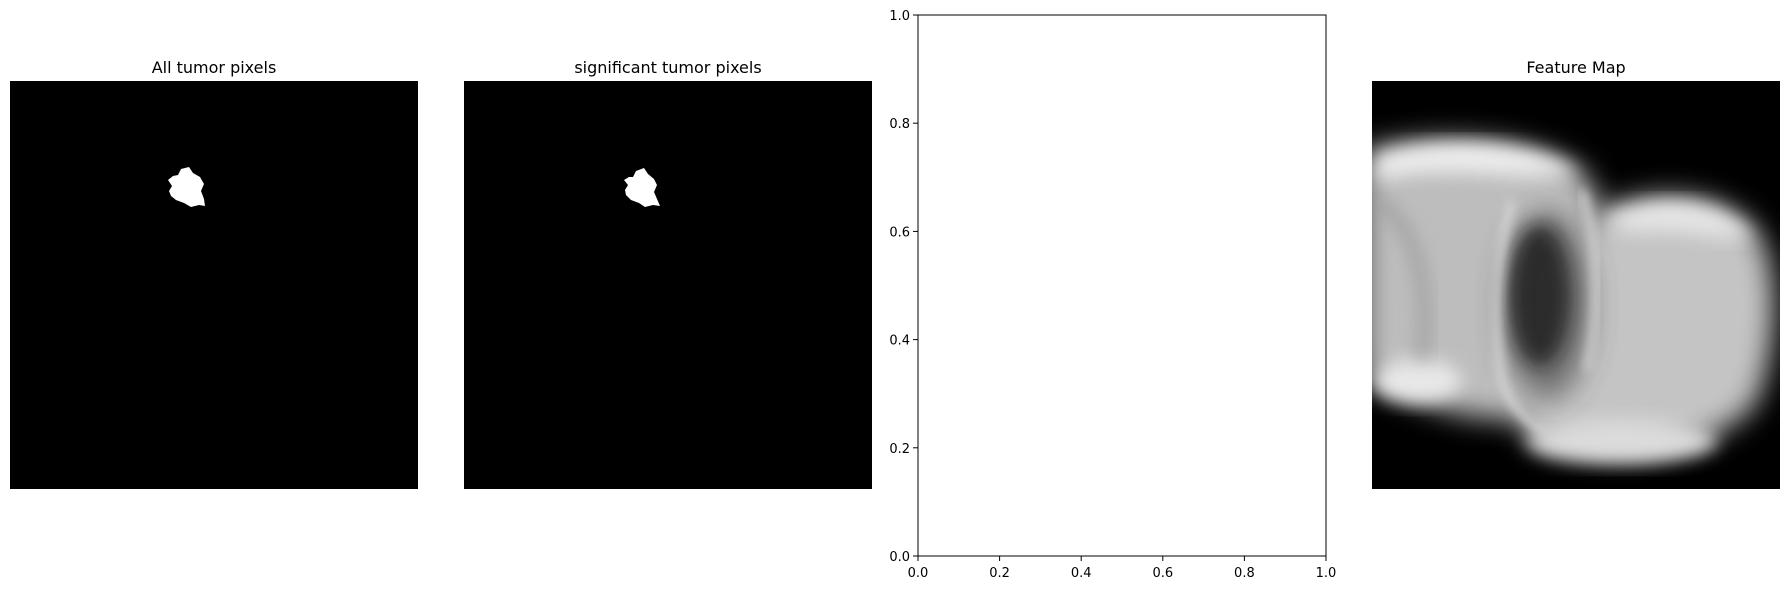 This screenshot has width=1790, height=589. Describe the element at coordinates (899, 124) in the screenshot. I see `y-tick-label: 0.8` at that location.